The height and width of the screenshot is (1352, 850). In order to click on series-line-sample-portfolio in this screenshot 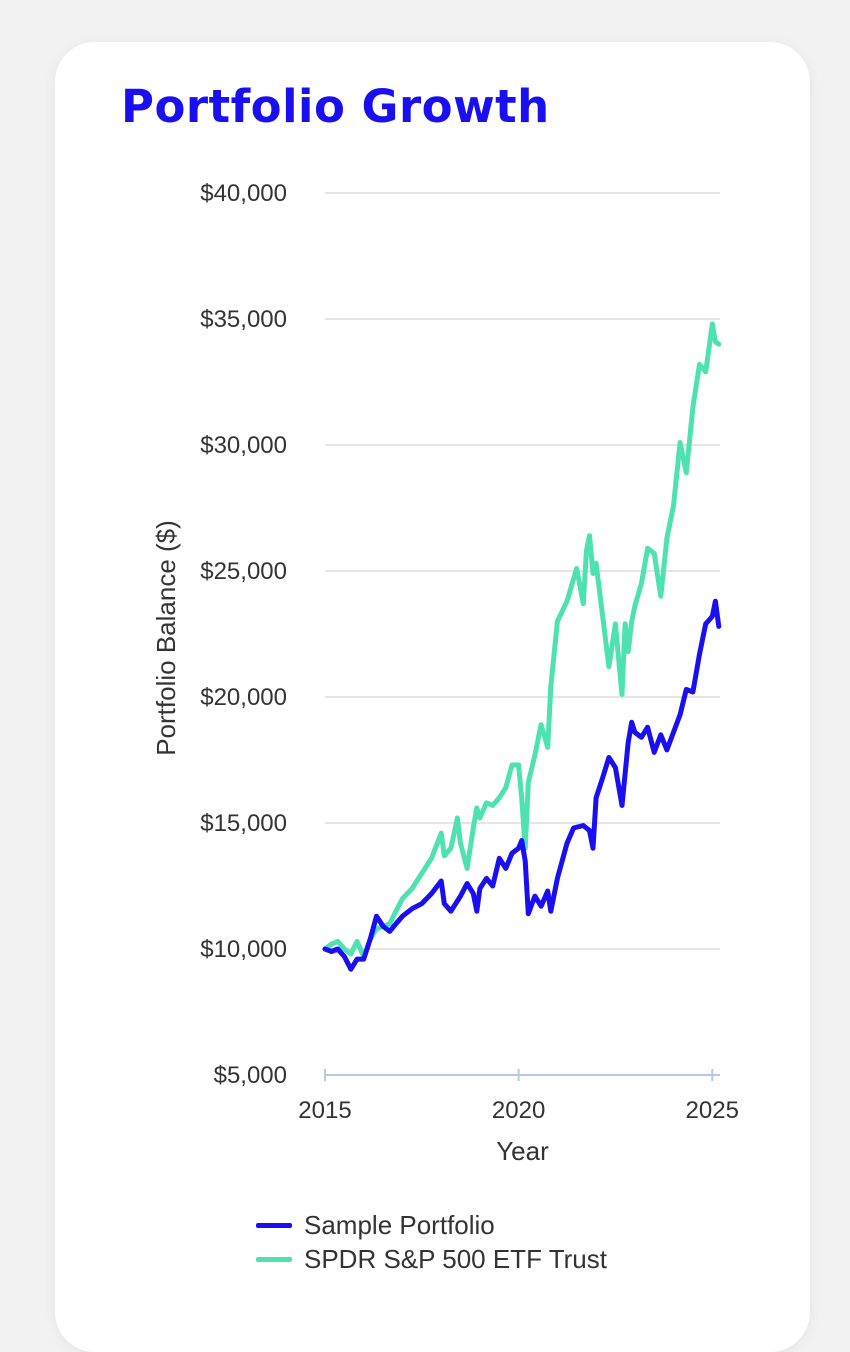, I will do `click(522, 785)`.